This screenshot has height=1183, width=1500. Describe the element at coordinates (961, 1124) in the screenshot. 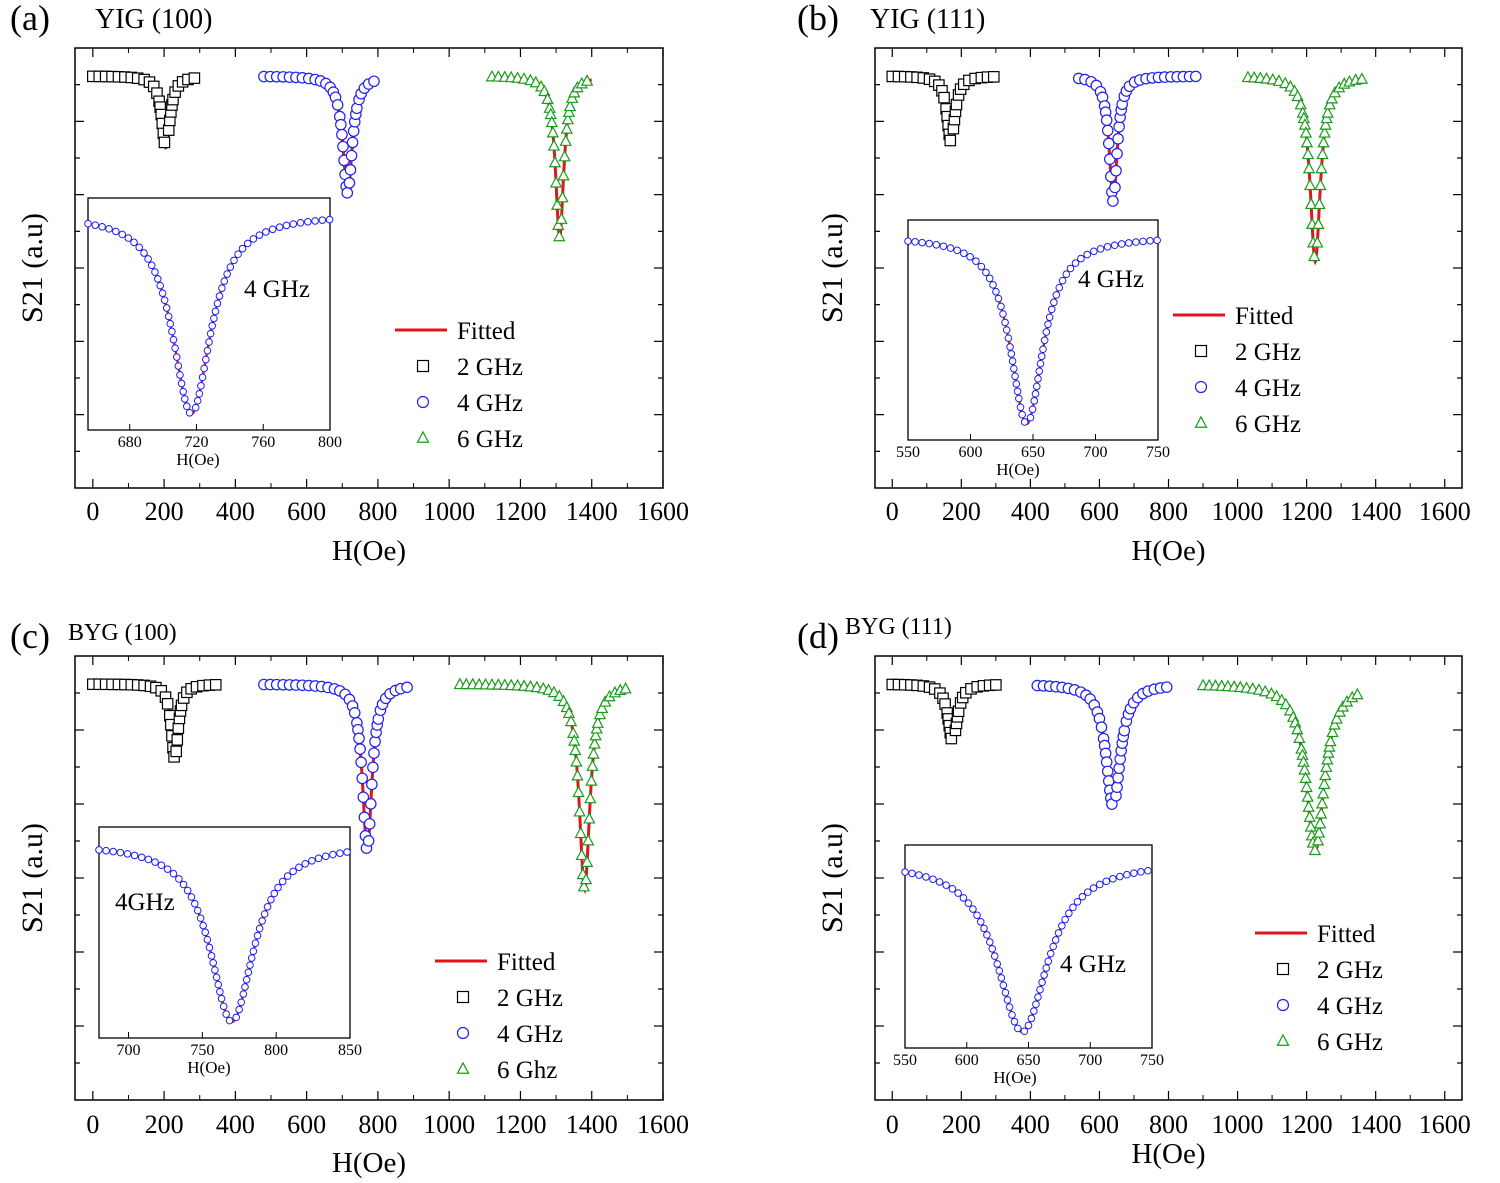

I see `x-tick-label: 200` at that location.